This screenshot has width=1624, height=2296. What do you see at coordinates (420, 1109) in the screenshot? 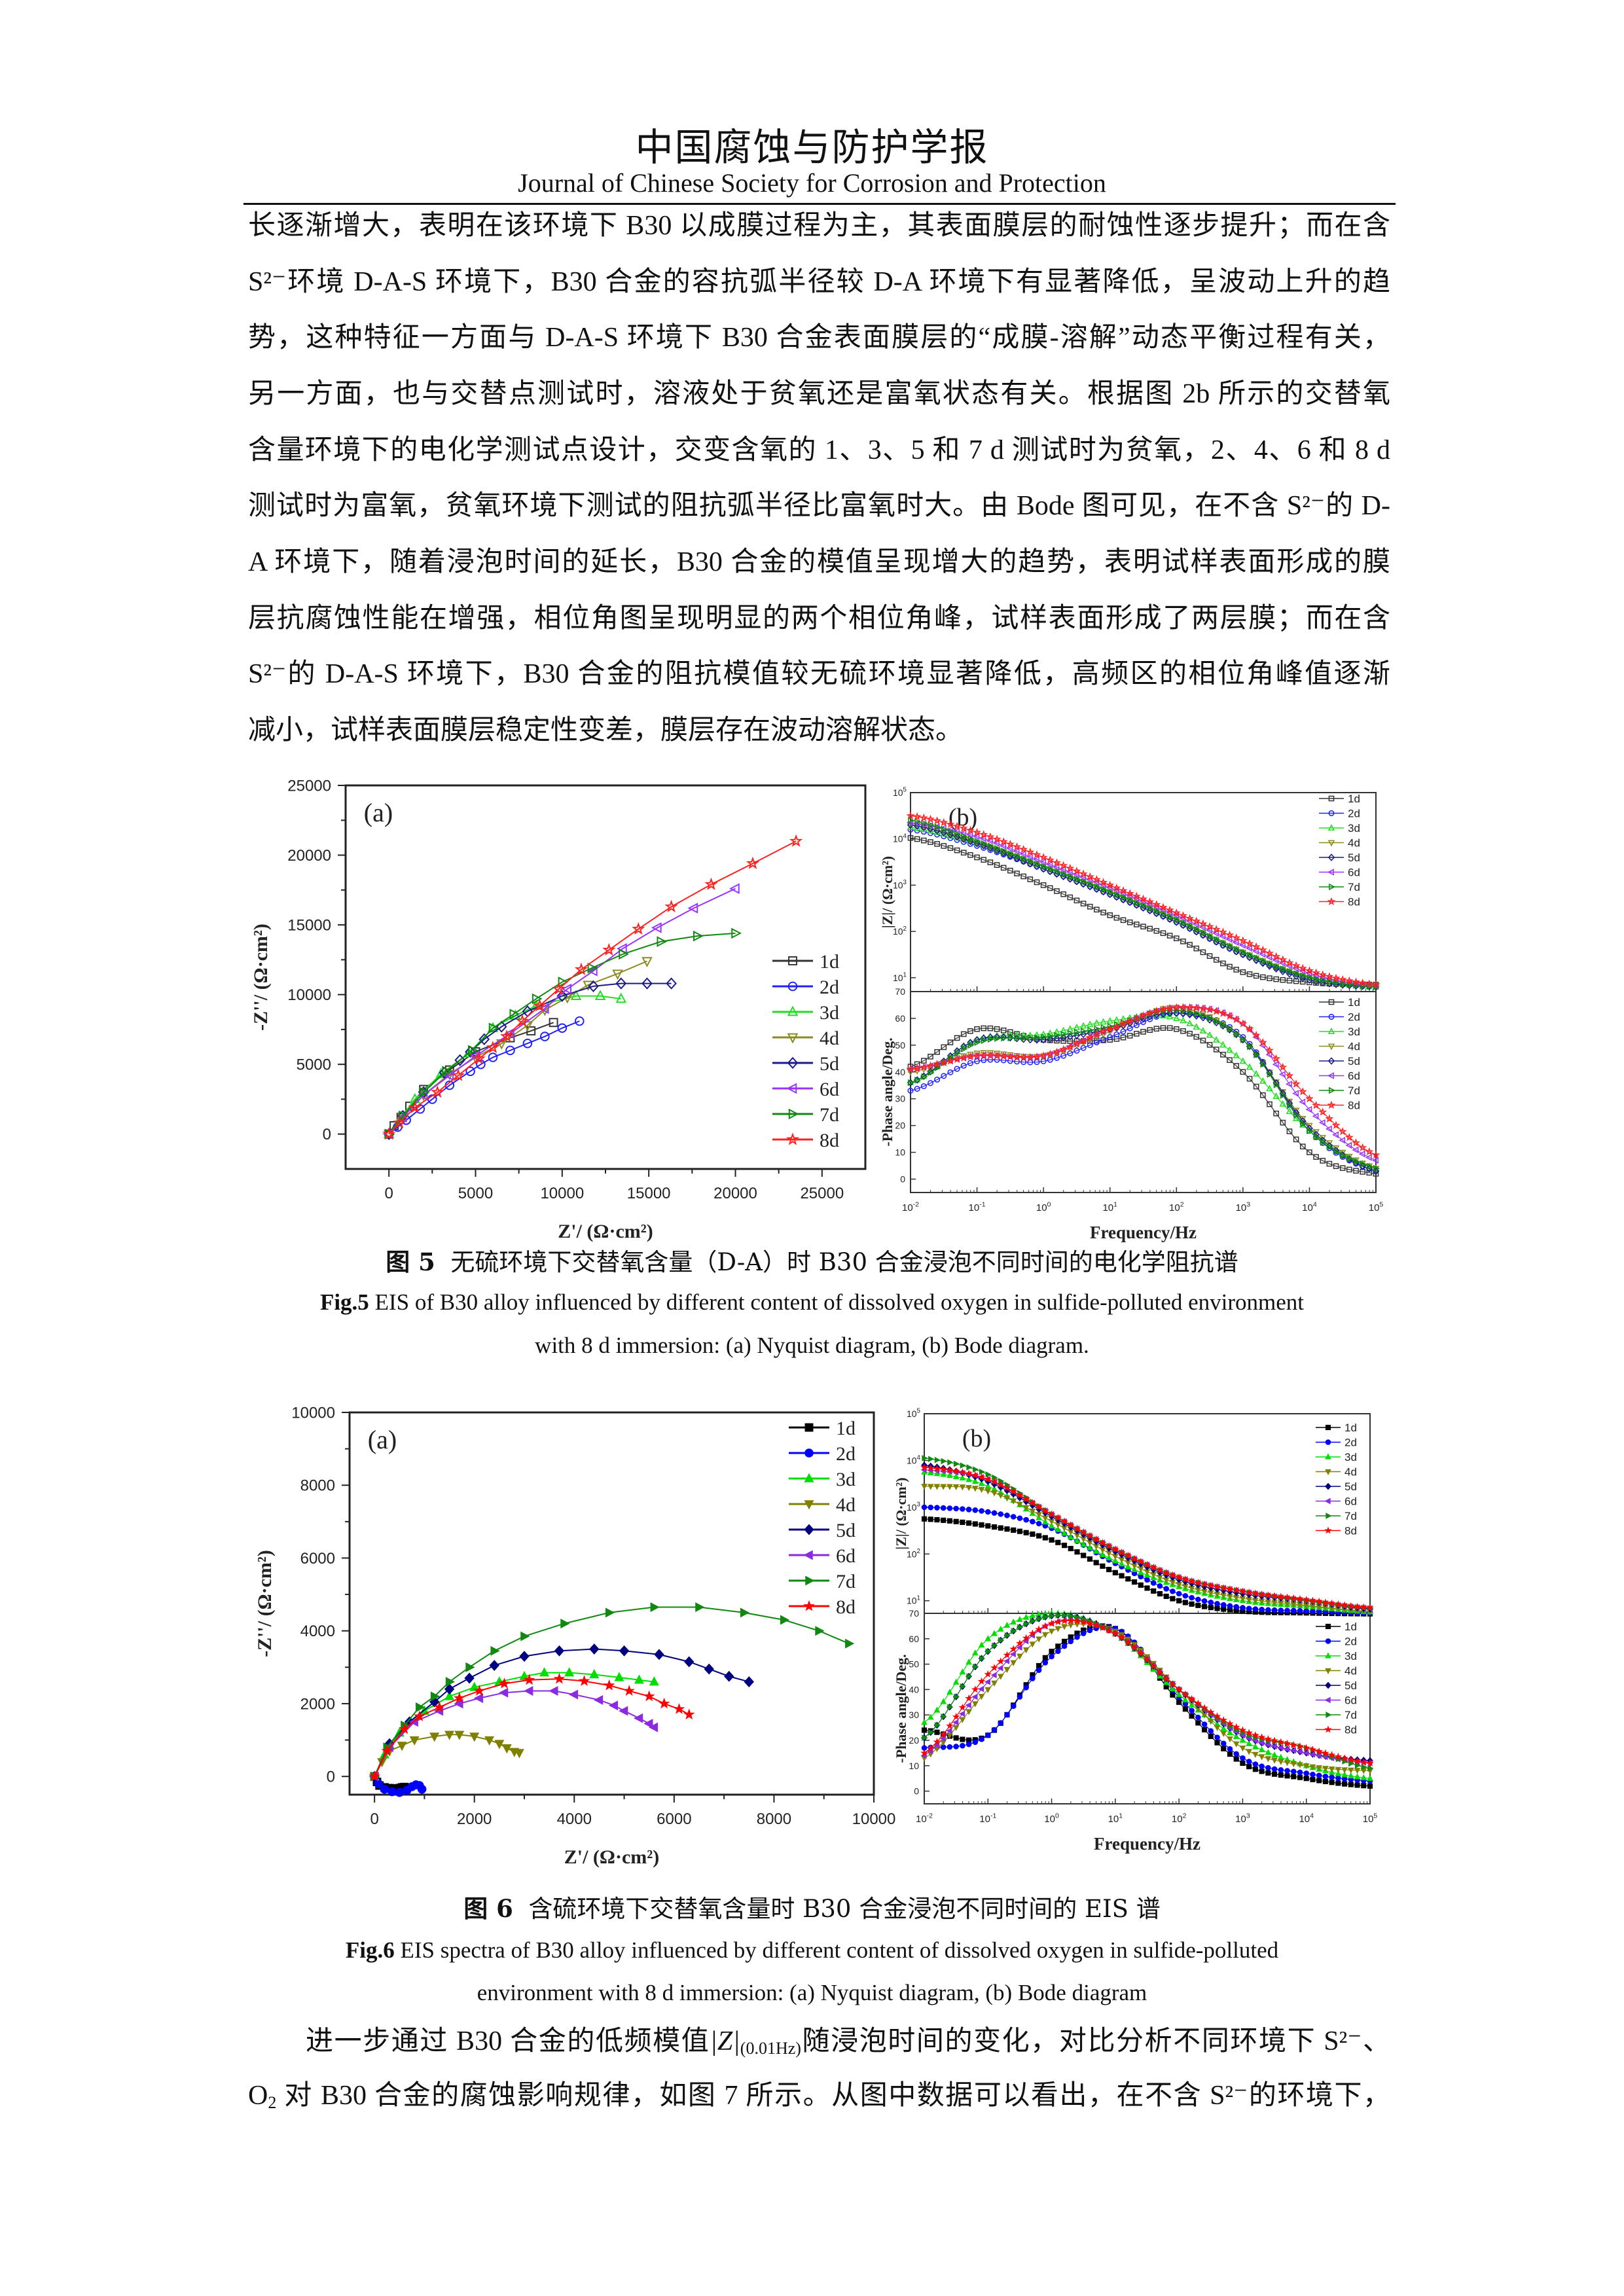
I see `data-point-2d` at bounding box center [420, 1109].